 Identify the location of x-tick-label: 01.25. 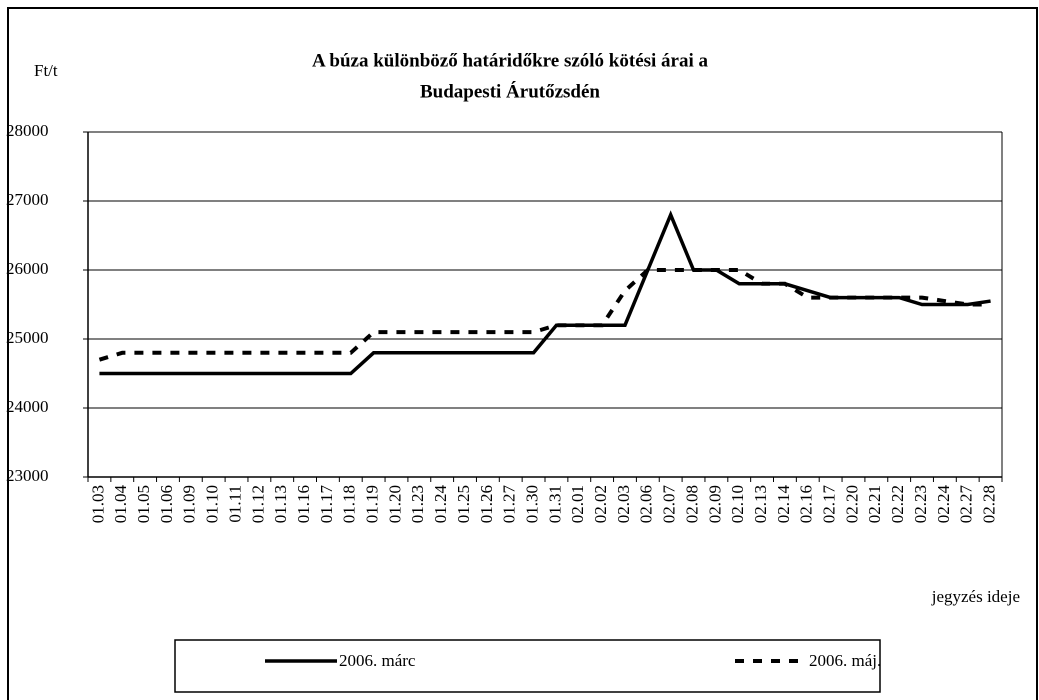
(463, 504).